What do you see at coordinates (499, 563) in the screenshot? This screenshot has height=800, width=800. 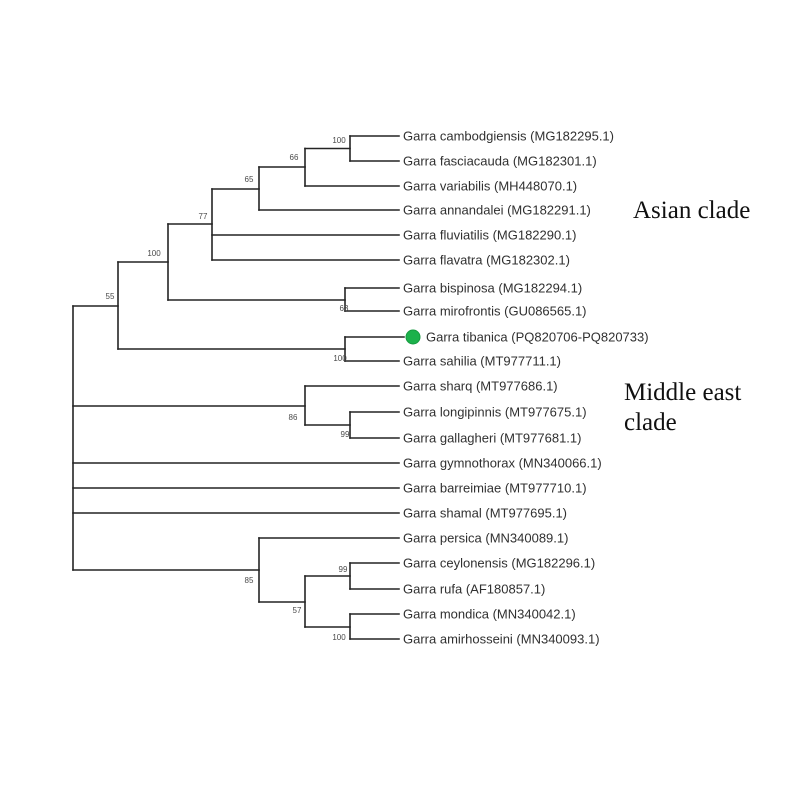 I see `taxon-label: Garra ceylonensis (MG182296.1)` at bounding box center [499, 563].